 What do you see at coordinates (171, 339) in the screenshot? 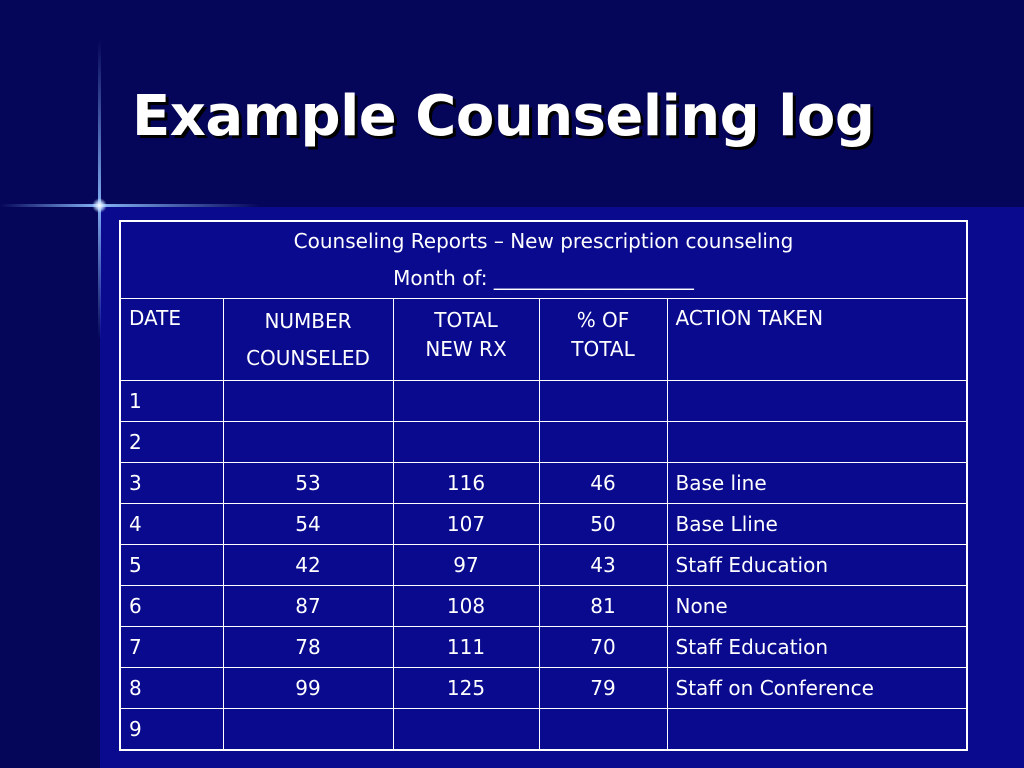
I see `column-header-date: DATE` at bounding box center [171, 339].